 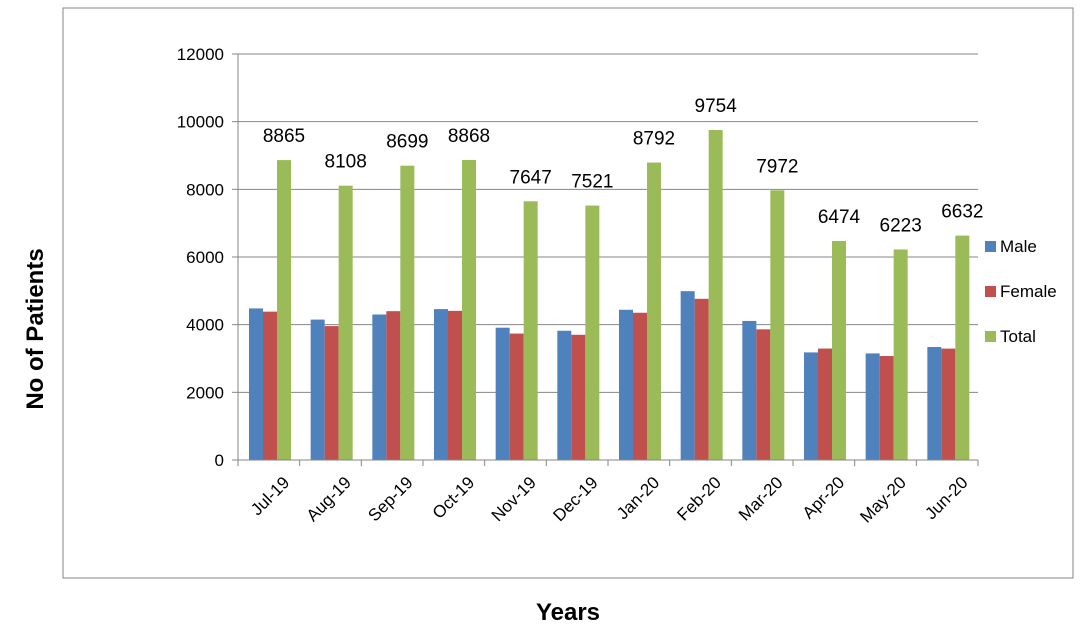 I want to click on data-label: 8108, so click(x=346, y=162).